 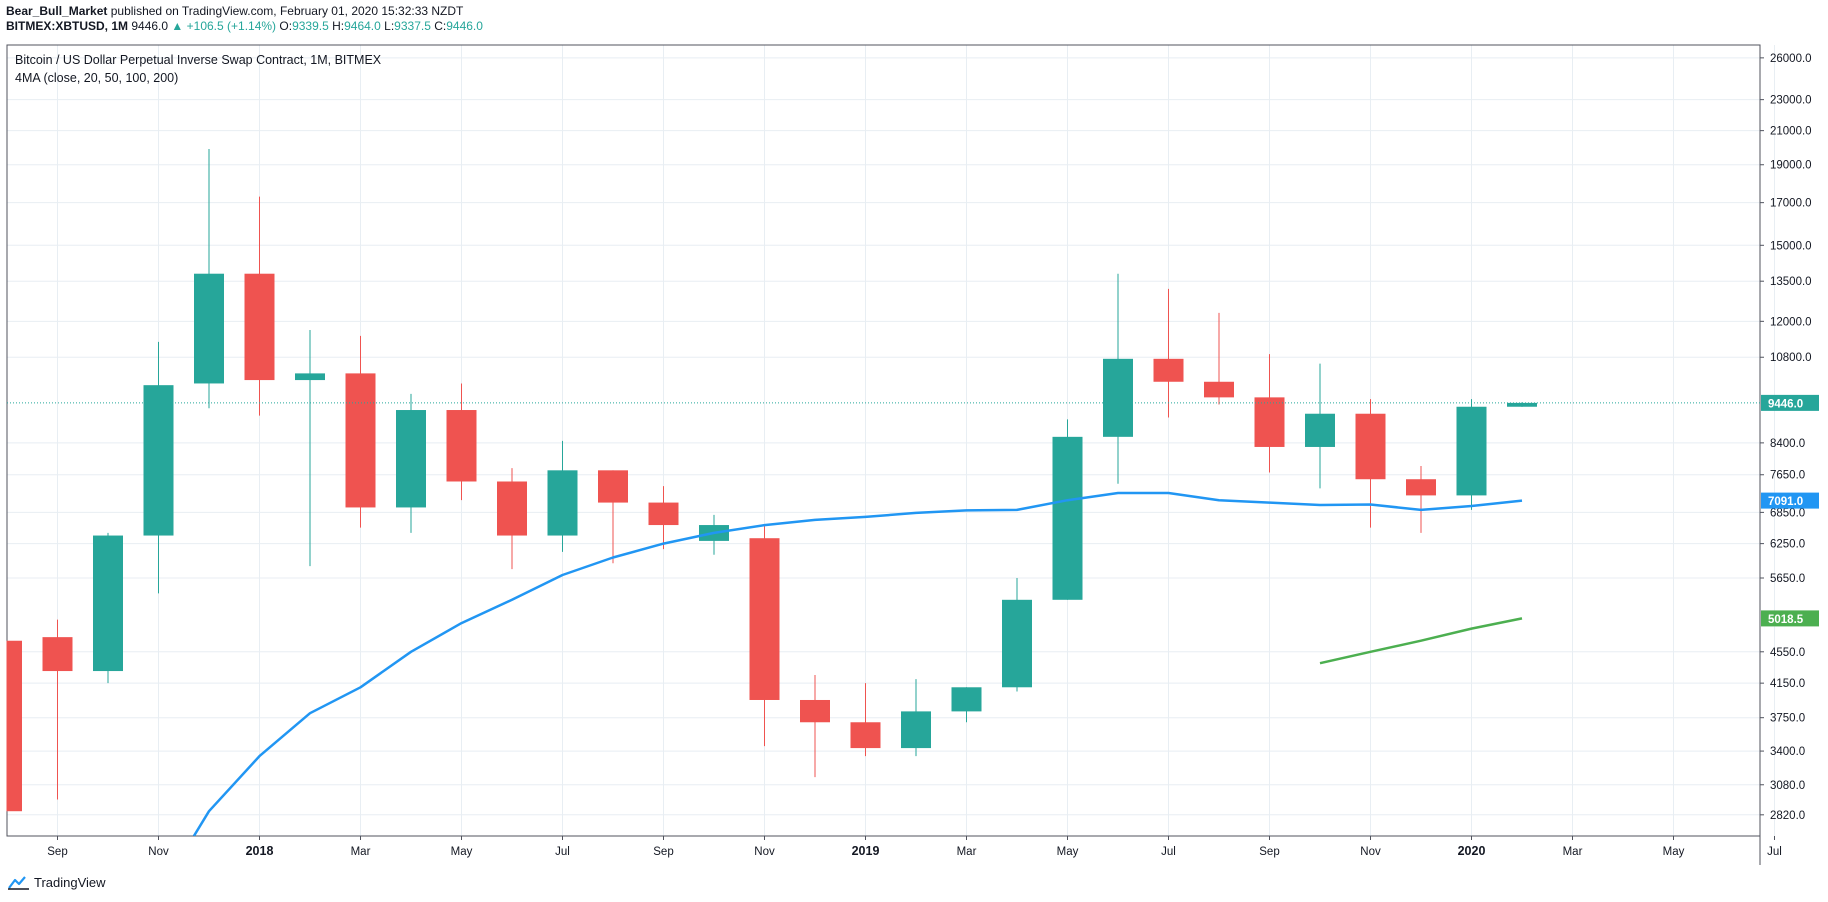 I want to click on y-tick-label: 26000.0, so click(x=1791, y=59).